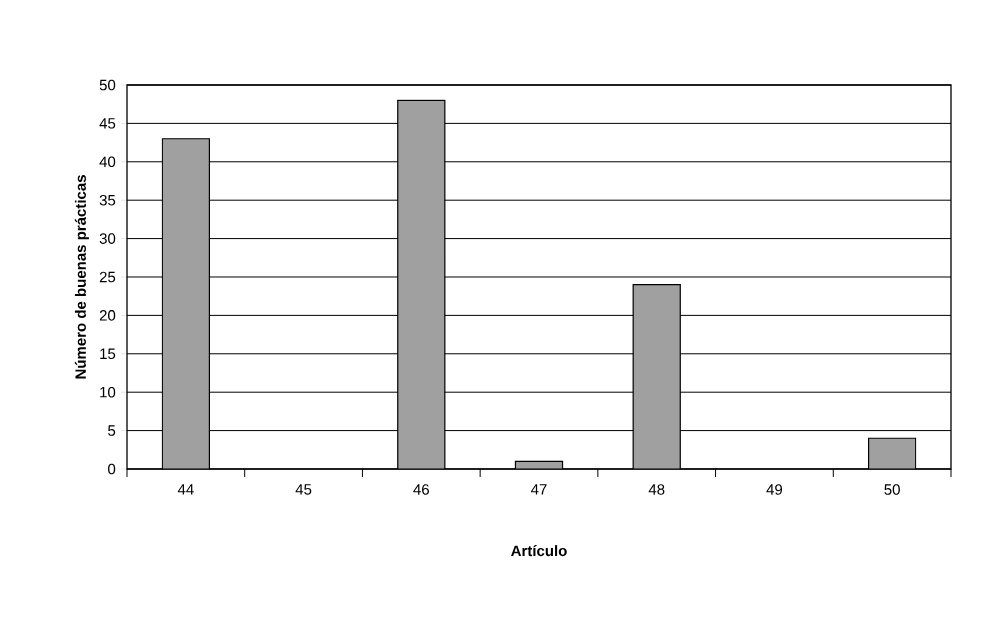 This screenshot has height=626, width=1005. Describe the element at coordinates (112, 469) in the screenshot. I see `y-tick-label: 0` at that location.